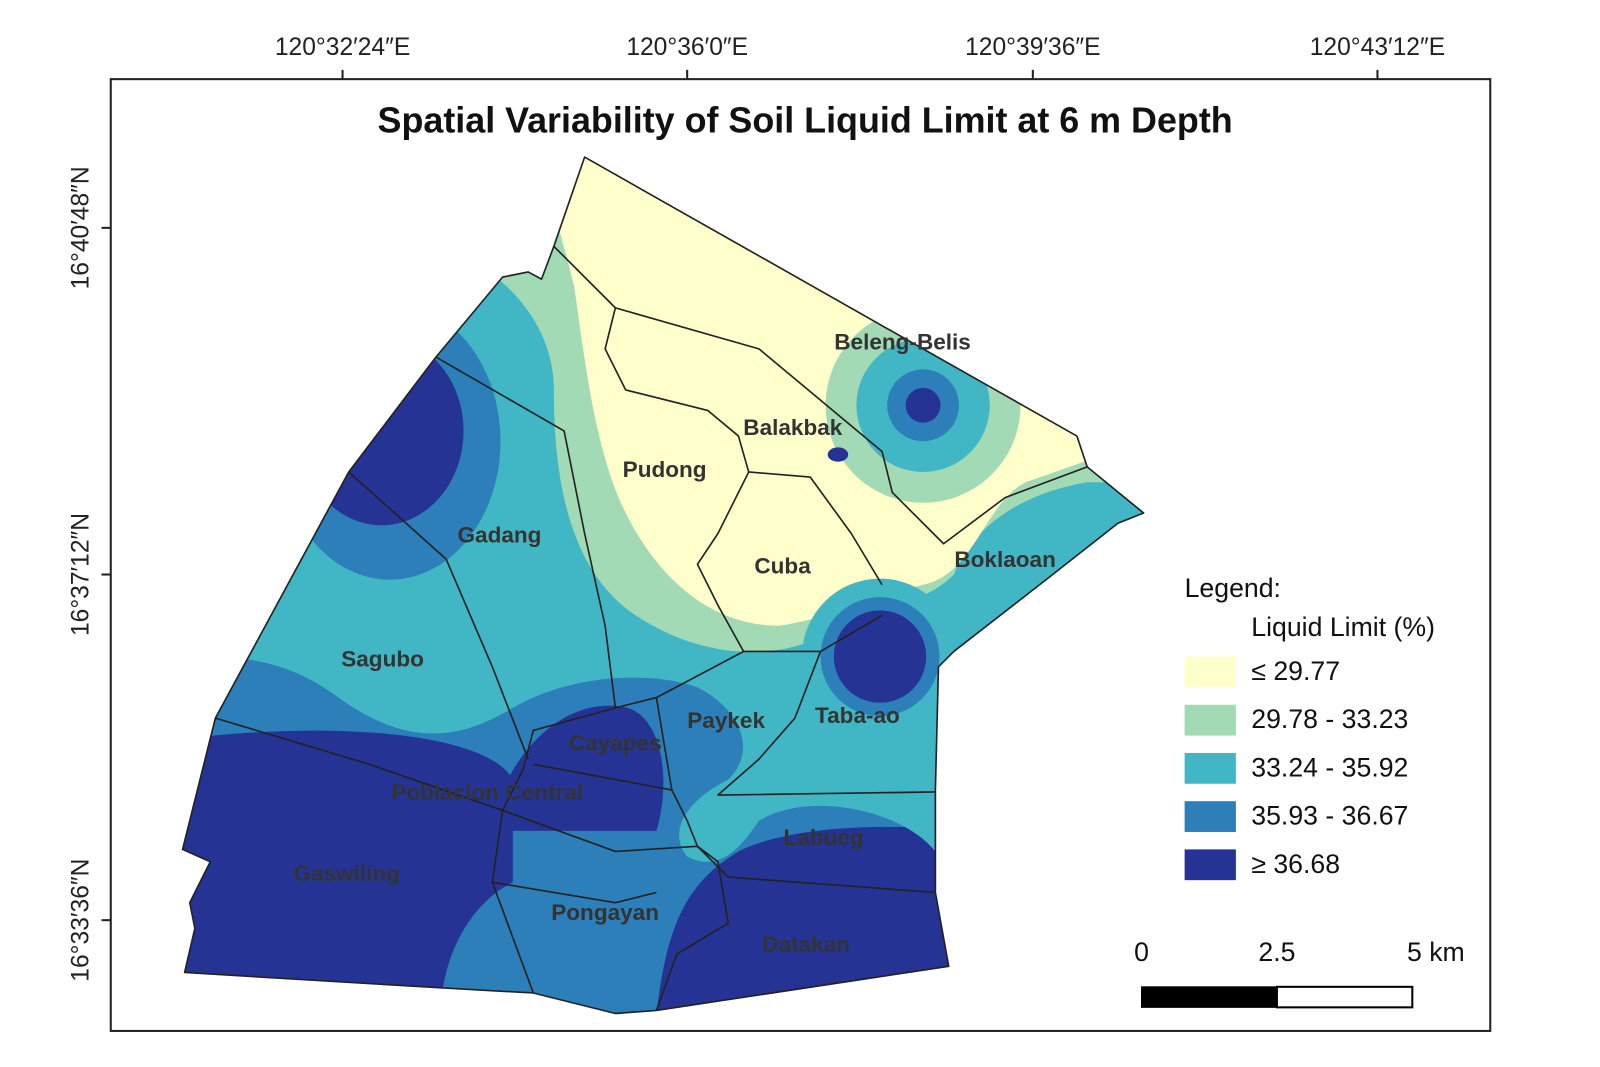 Image resolution: width=1600 pixels, height=1067 pixels. What do you see at coordinates (1377, 47) in the screenshot?
I see `longitude-label: 120°43′12″E` at bounding box center [1377, 47].